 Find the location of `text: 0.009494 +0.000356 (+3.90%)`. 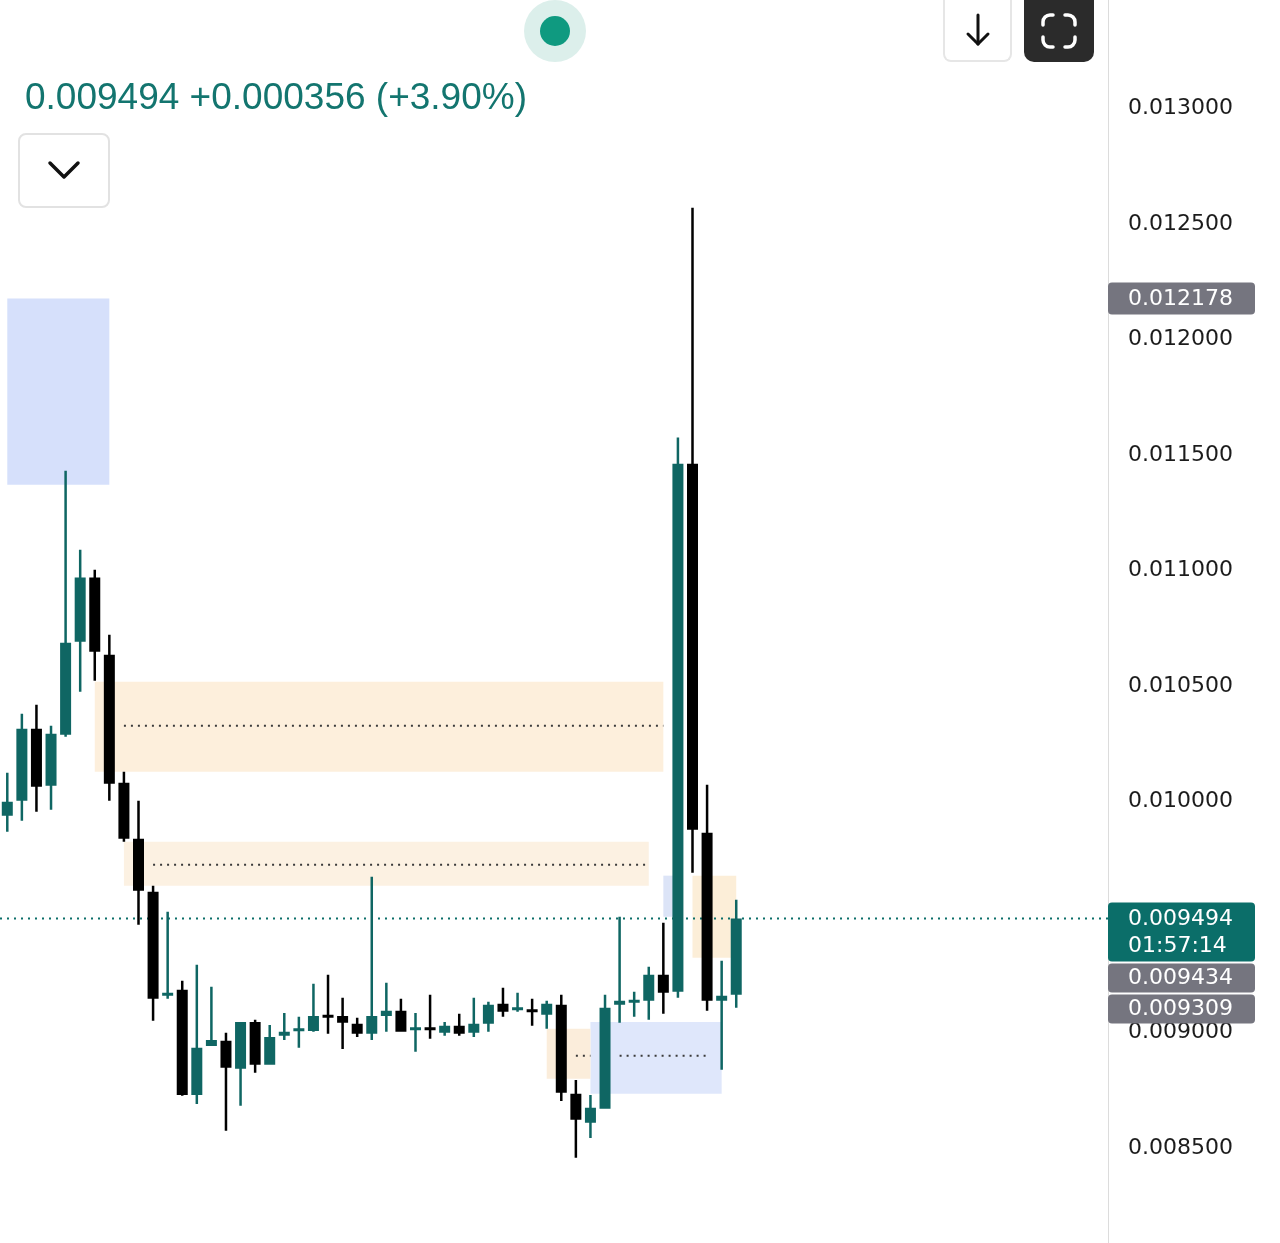

text: 0.009494 +0.000356 (+3.90%) is located at coordinates (276, 97).